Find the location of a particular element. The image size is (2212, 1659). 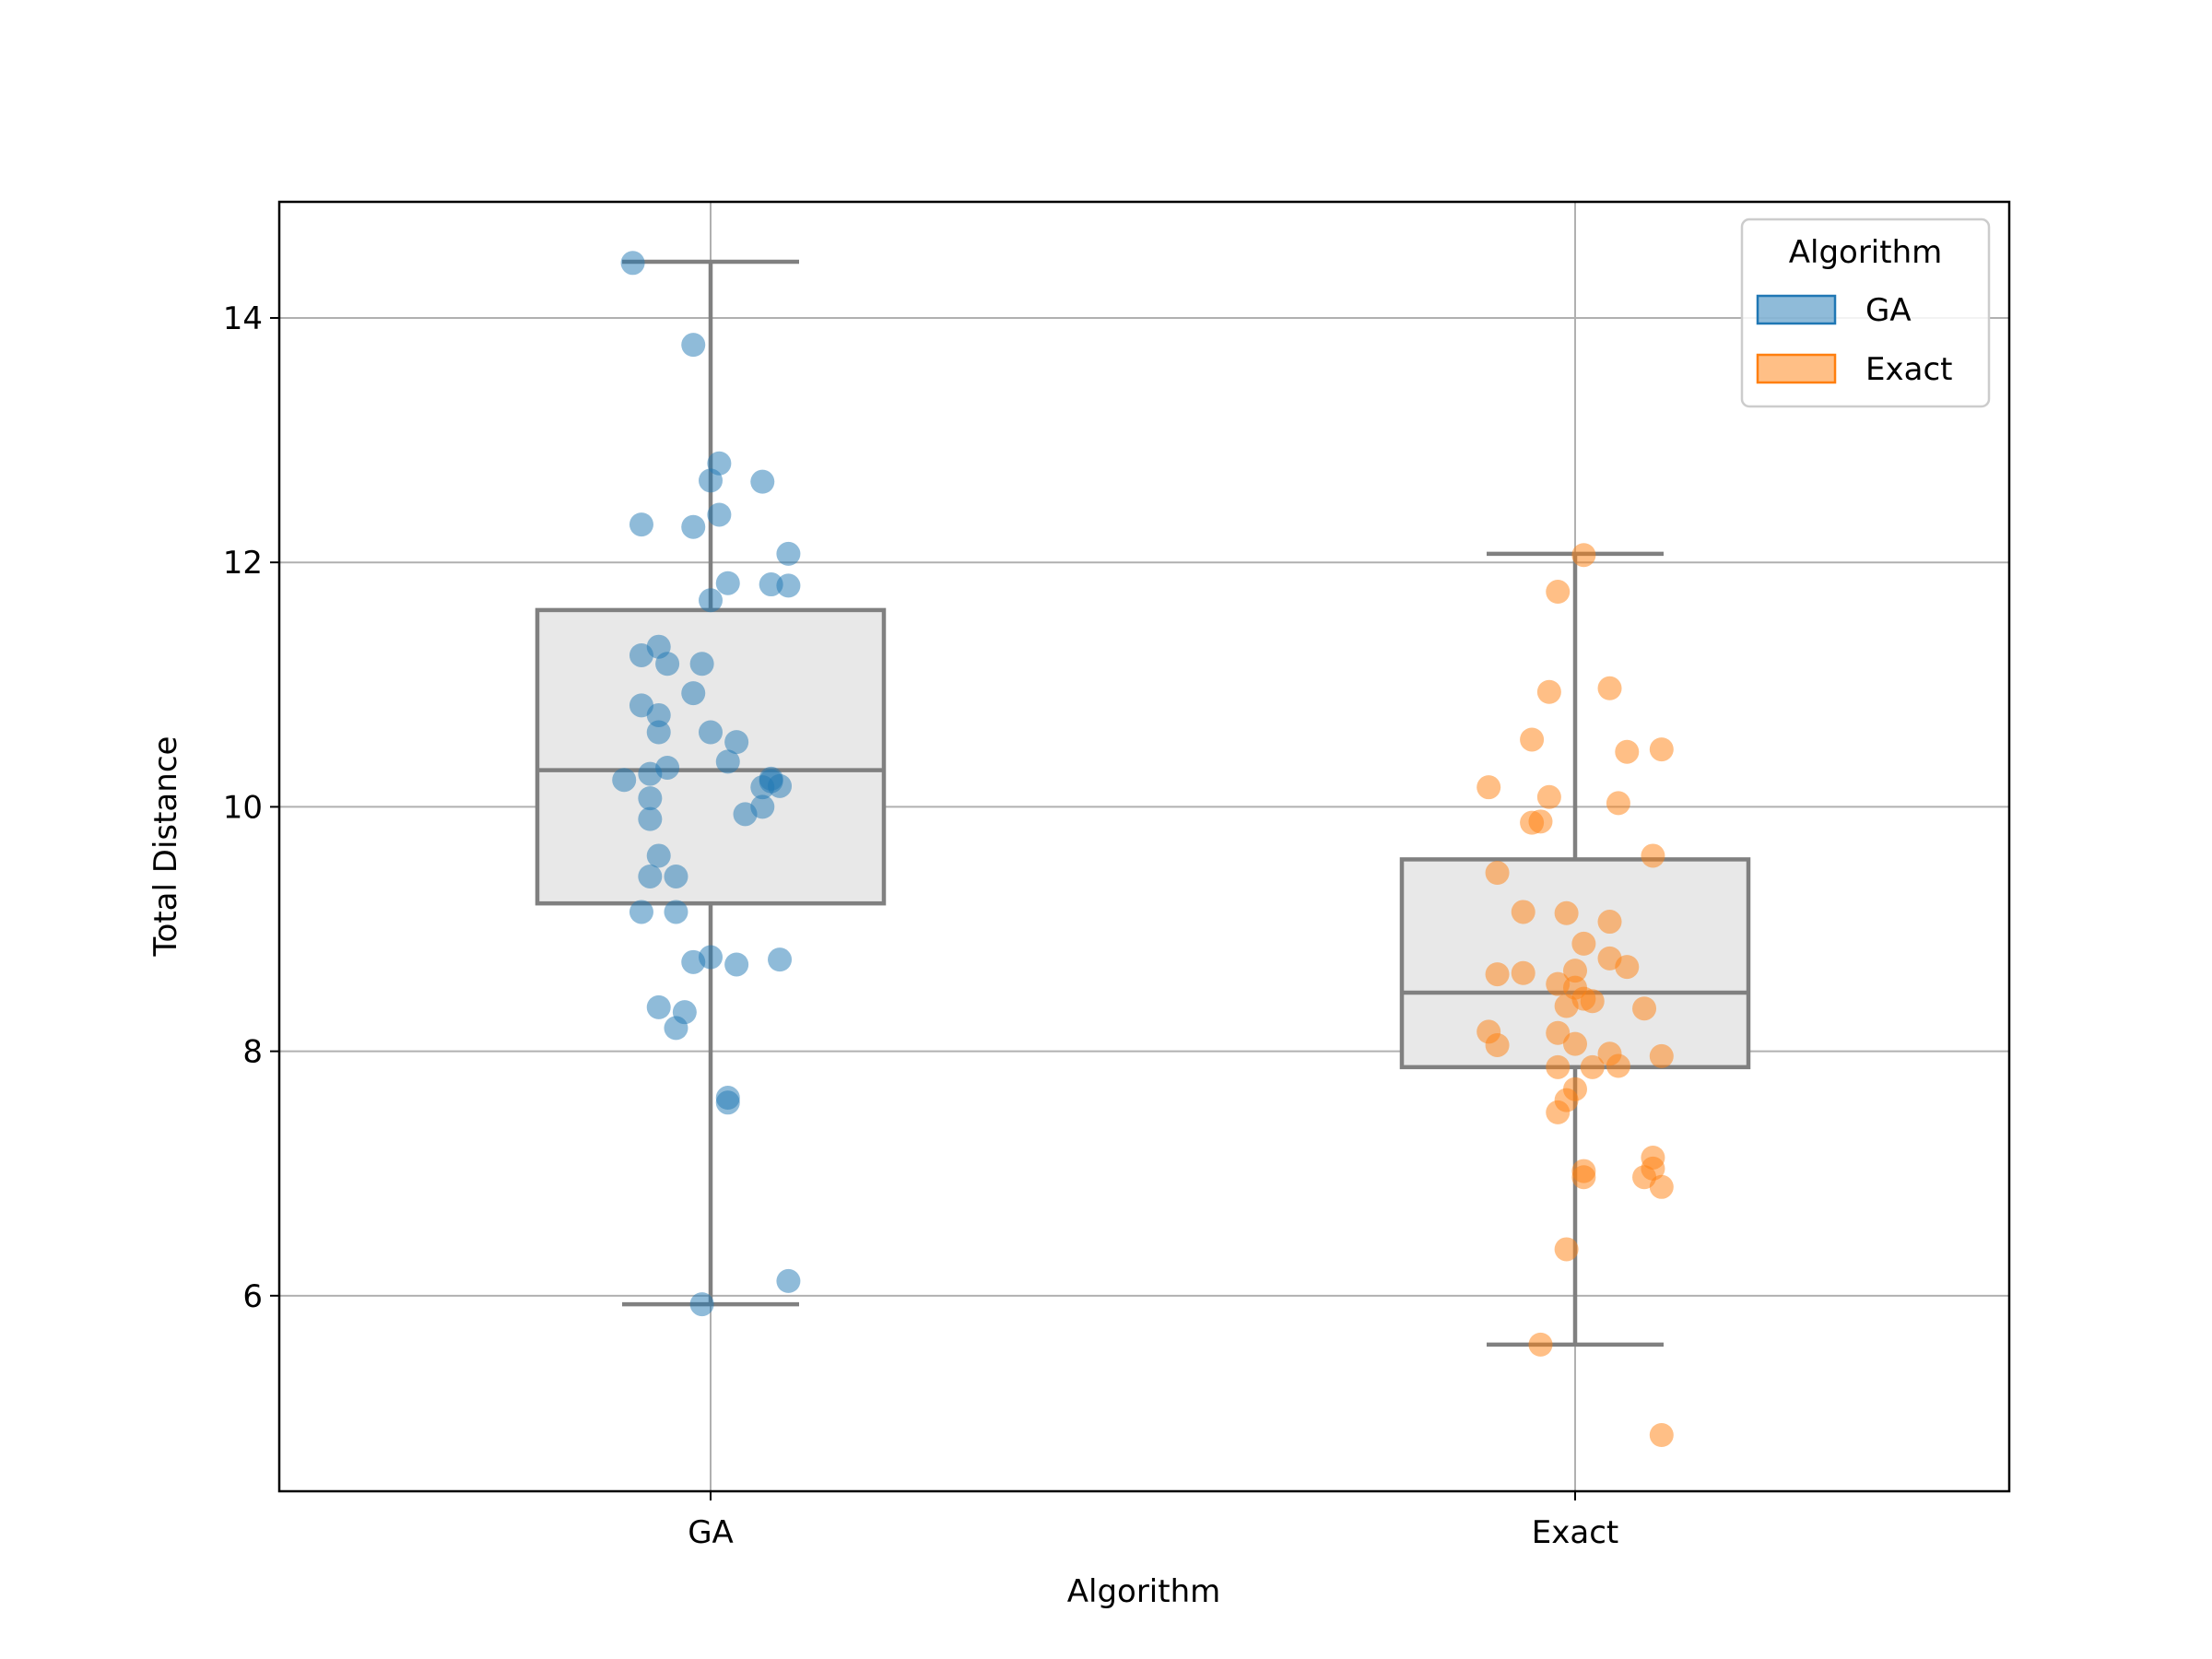

y-tick-label: 14 is located at coordinates (243, 318).